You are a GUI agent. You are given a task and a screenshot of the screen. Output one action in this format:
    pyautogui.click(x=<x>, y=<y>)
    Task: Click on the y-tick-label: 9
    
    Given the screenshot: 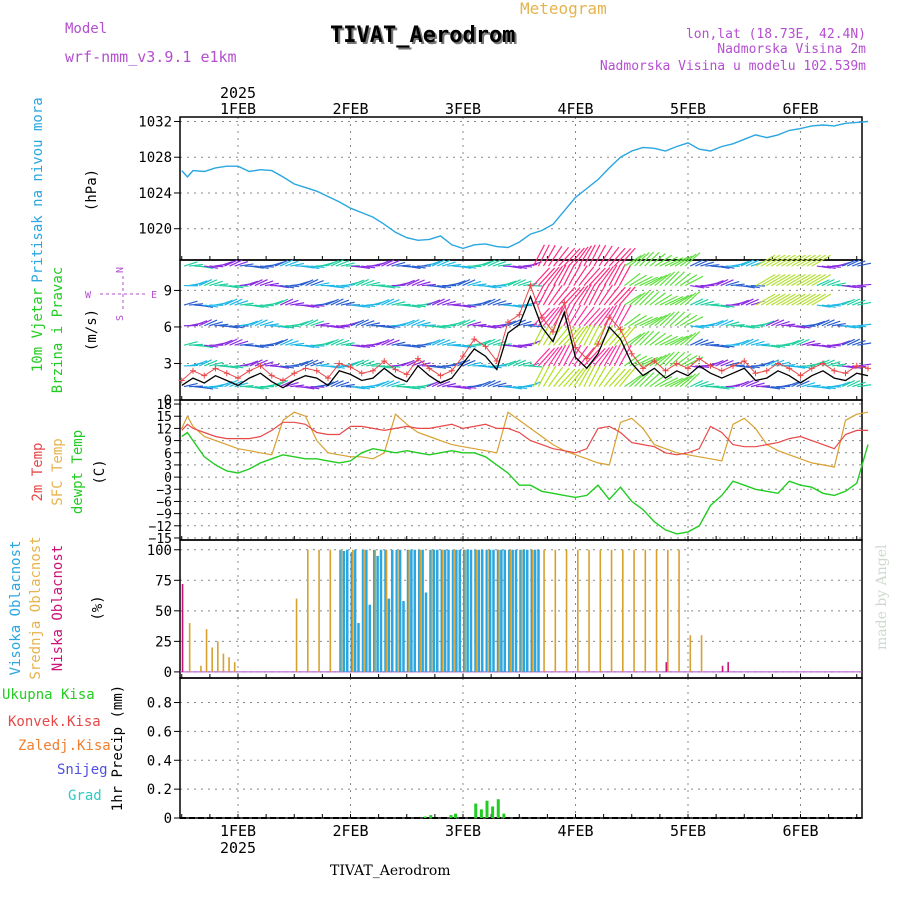 What is the action you would take?
    pyautogui.click(x=168, y=442)
    